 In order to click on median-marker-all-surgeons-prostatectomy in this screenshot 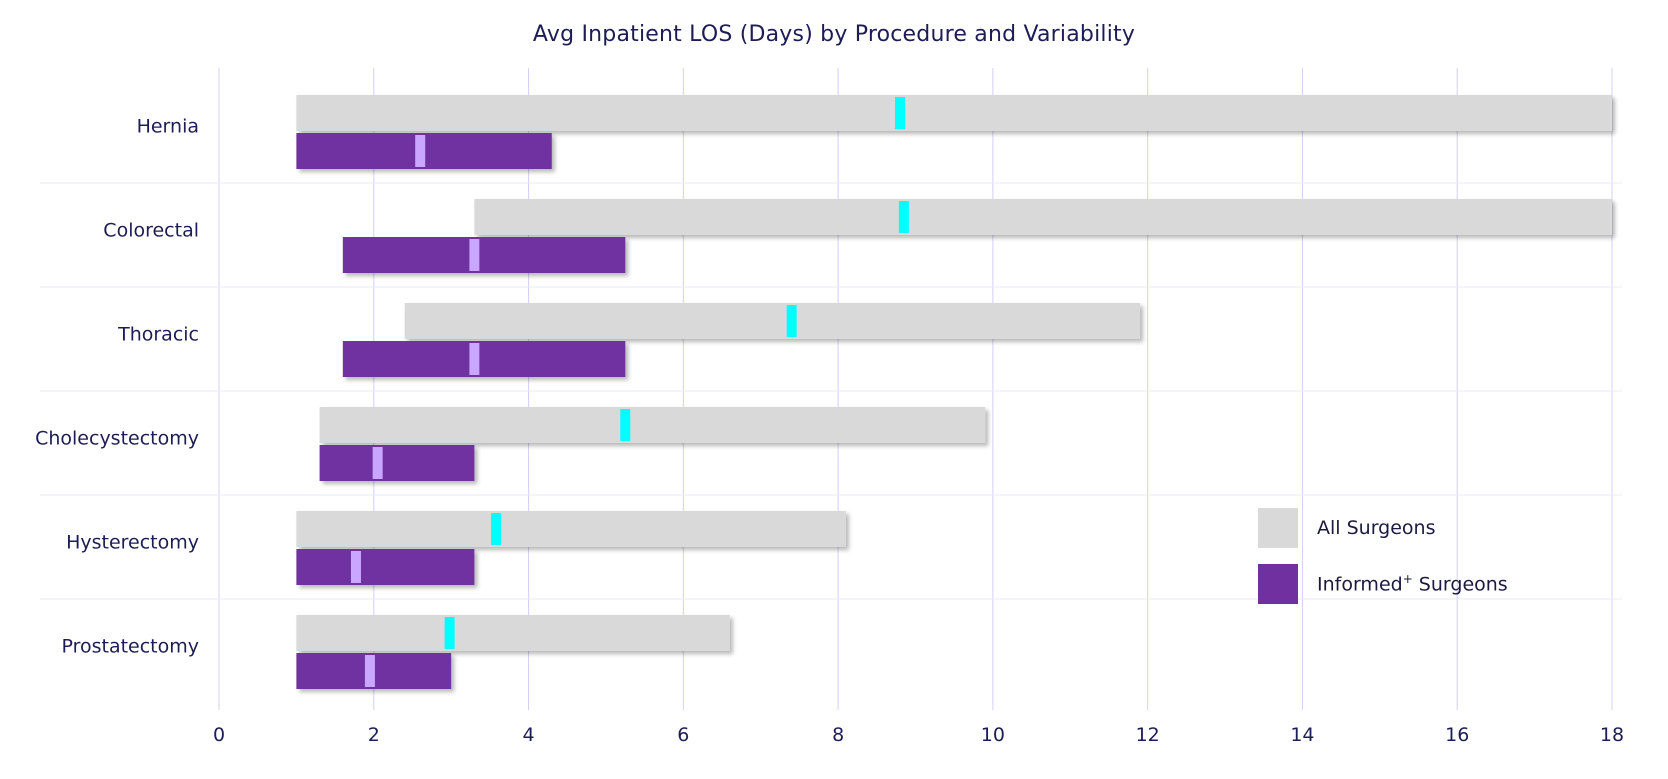, I will do `click(449, 633)`.